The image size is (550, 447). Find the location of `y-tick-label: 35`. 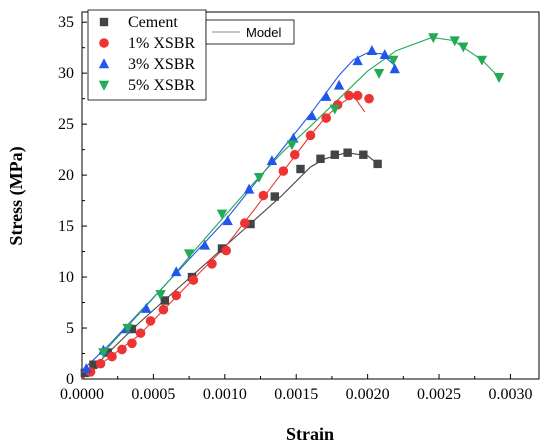

y-tick-label: 35 is located at coordinates (66, 22).